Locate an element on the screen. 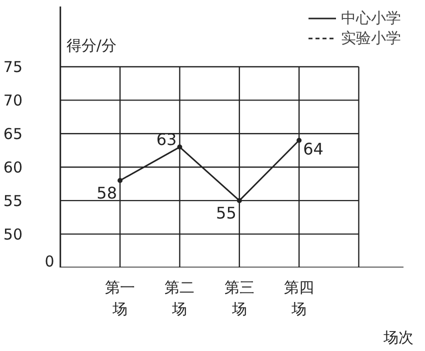 This screenshot has height=351, width=425. x-tick-label: 第二场 is located at coordinates (179, 298).